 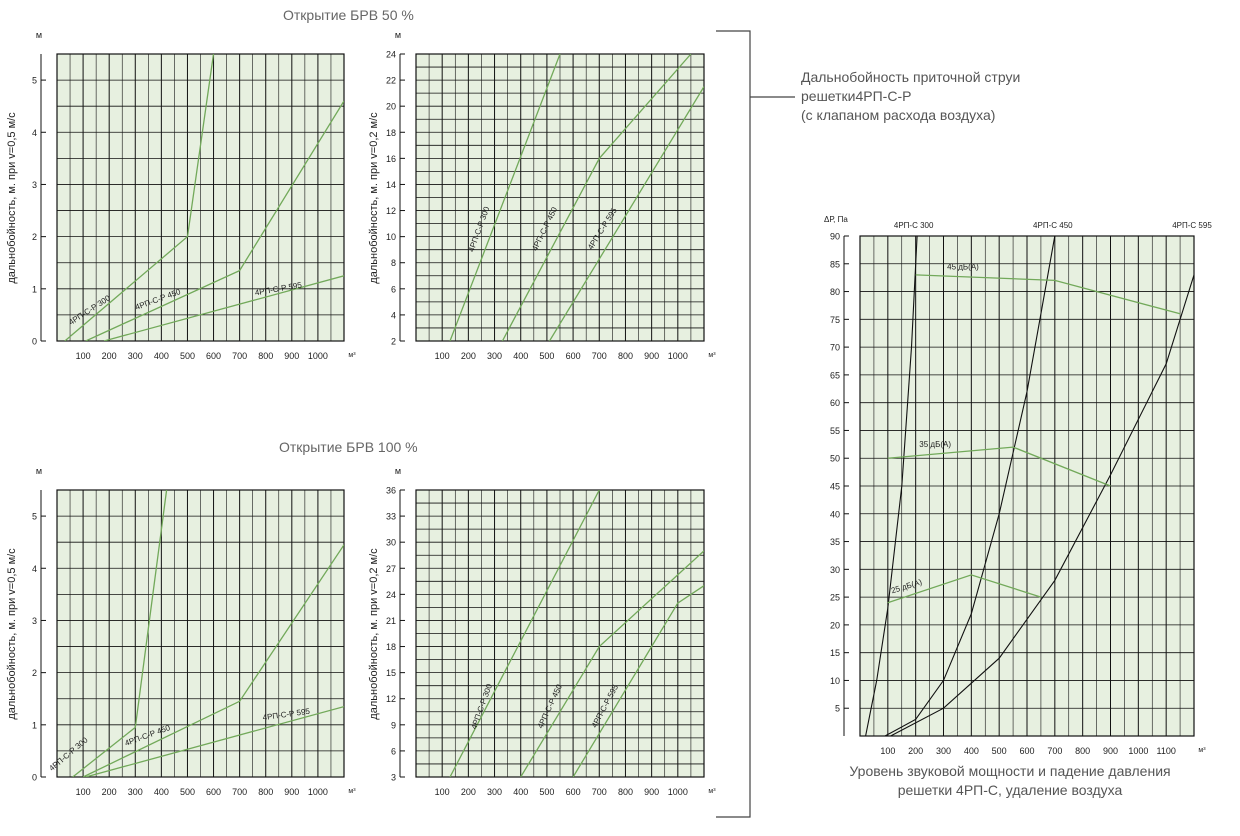 I want to click on y-tick-label: 36, so click(x=391, y=491).